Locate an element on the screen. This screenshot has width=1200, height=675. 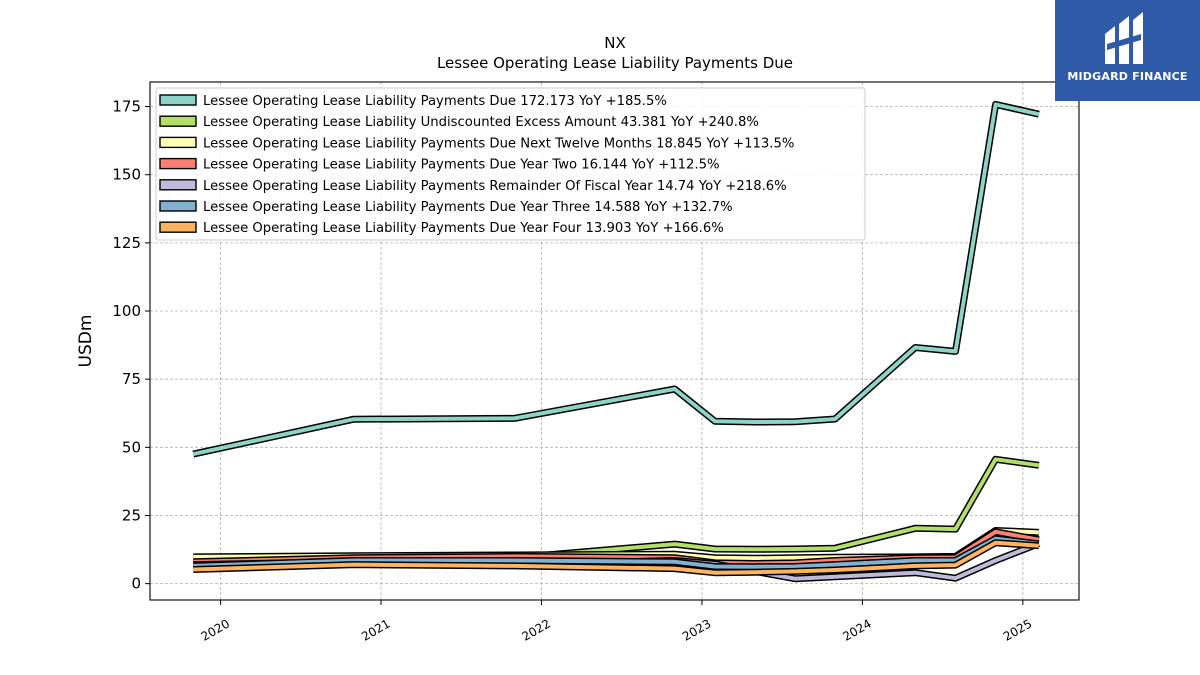
logo-mark-icon is located at coordinates (1124, 38).